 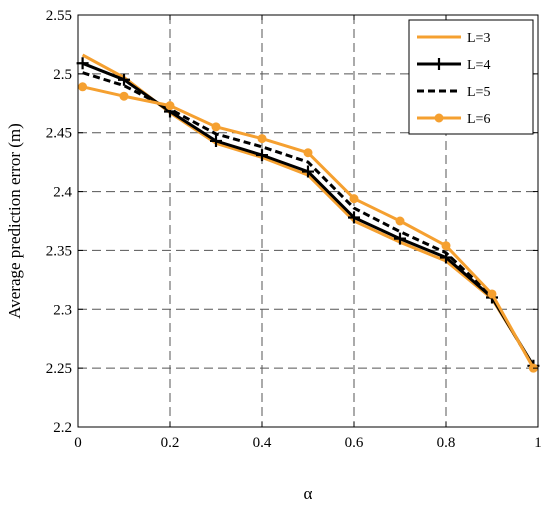 I want to click on y-tick-label: 2.3, so click(x=62, y=310).